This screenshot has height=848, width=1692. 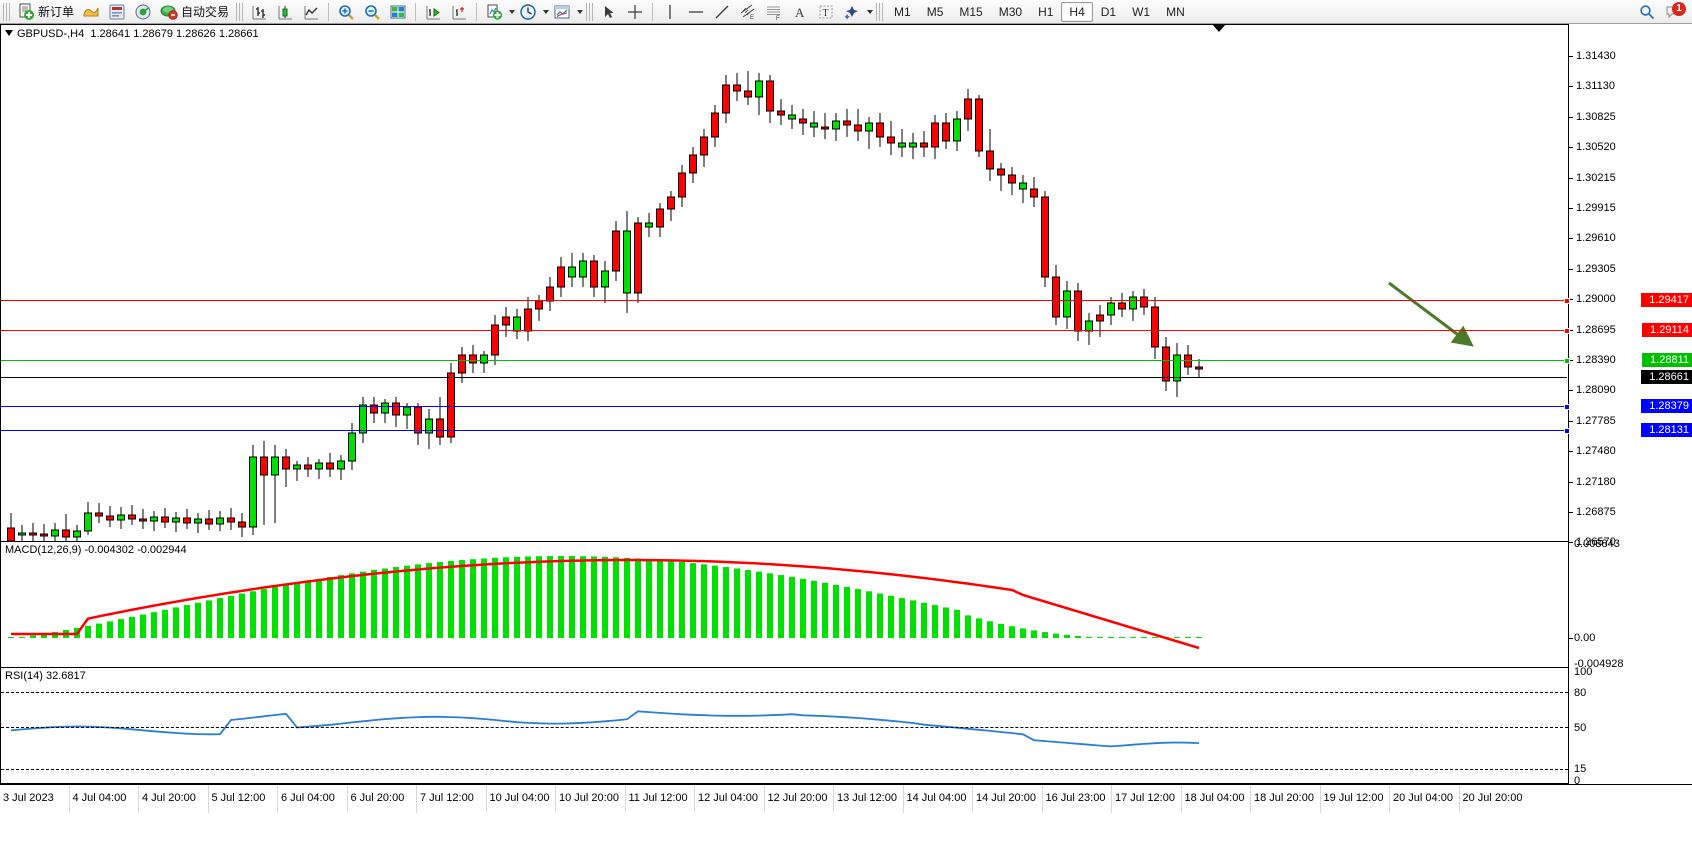 What do you see at coordinates (935, 11) in the screenshot?
I see `timeframe-m5: M5` at bounding box center [935, 11].